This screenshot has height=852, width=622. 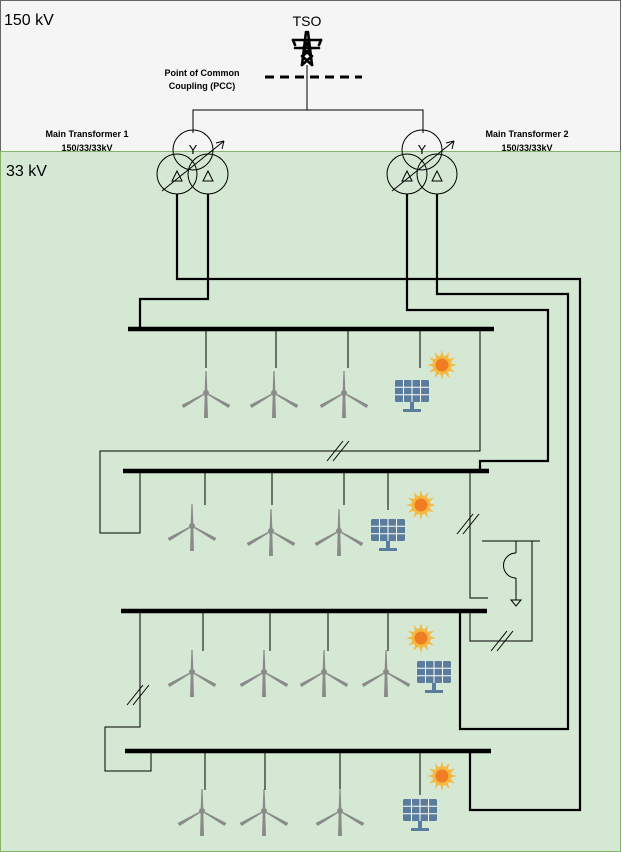 What do you see at coordinates (26, 171) in the screenshot?
I see `zone-33kv-label: 33 kV` at bounding box center [26, 171].